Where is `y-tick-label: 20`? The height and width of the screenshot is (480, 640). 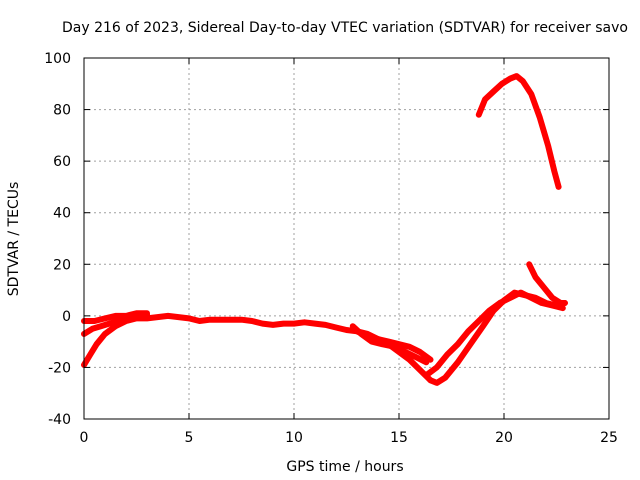
y-tick-label: 20 is located at coordinates (62, 265).